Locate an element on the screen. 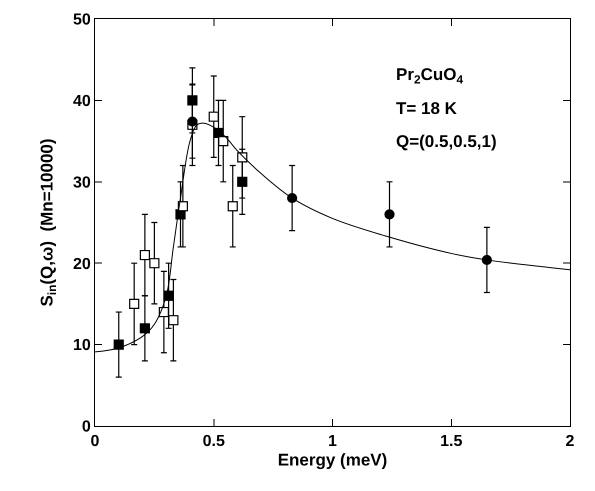 Image resolution: width=595 pixels, height=491 pixels. annotation: T= 18 K is located at coordinates (427, 108).